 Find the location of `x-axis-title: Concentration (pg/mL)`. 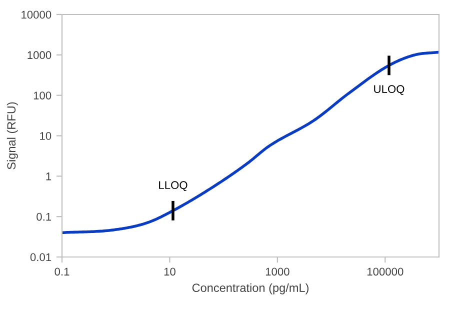

x-axis-title: Concentration (pg/mL) is located at coordinates (250, 288).